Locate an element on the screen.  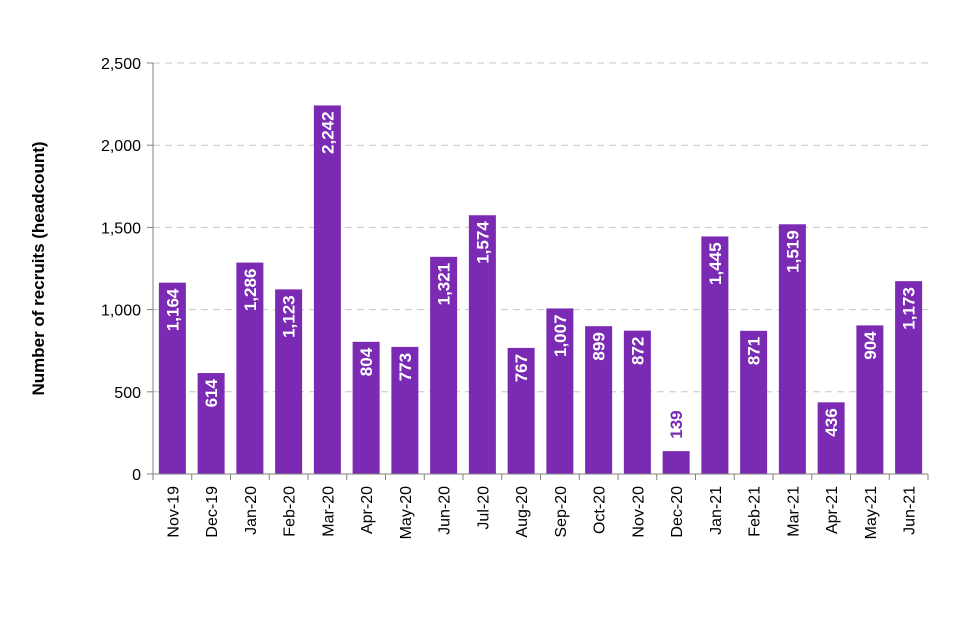
data-label: 1,173 is located at coordinates (909, 308).